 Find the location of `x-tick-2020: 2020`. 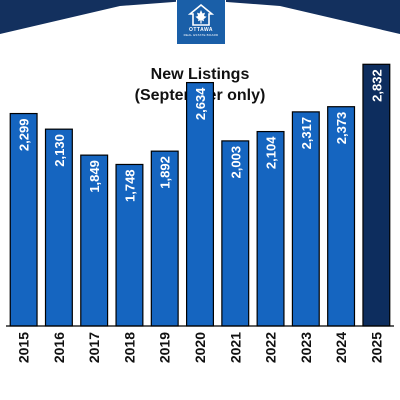

x-tick-2020: 2020 is located at coordinates (200, 347).